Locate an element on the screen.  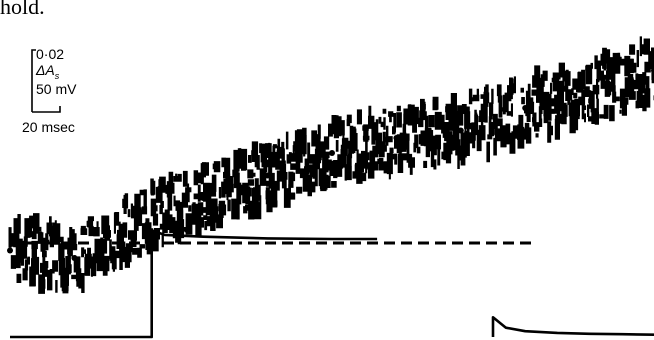
absorbance-scale-value: 0·02 is located at coordinates (50, 54).